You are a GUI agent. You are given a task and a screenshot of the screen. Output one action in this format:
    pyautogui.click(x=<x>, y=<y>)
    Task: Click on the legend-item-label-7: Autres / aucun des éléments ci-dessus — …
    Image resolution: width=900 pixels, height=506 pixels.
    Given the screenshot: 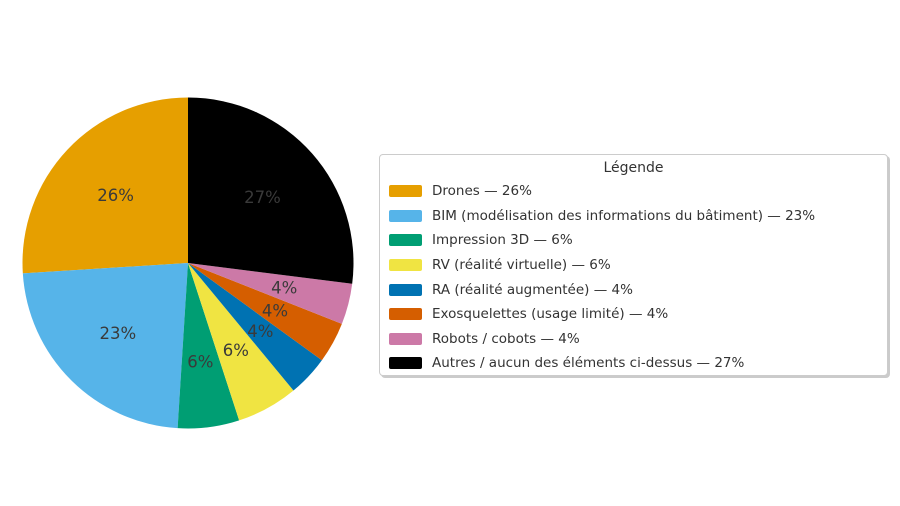 What is the action you would take?
    pyautogui.click(x=588, y=363)
    